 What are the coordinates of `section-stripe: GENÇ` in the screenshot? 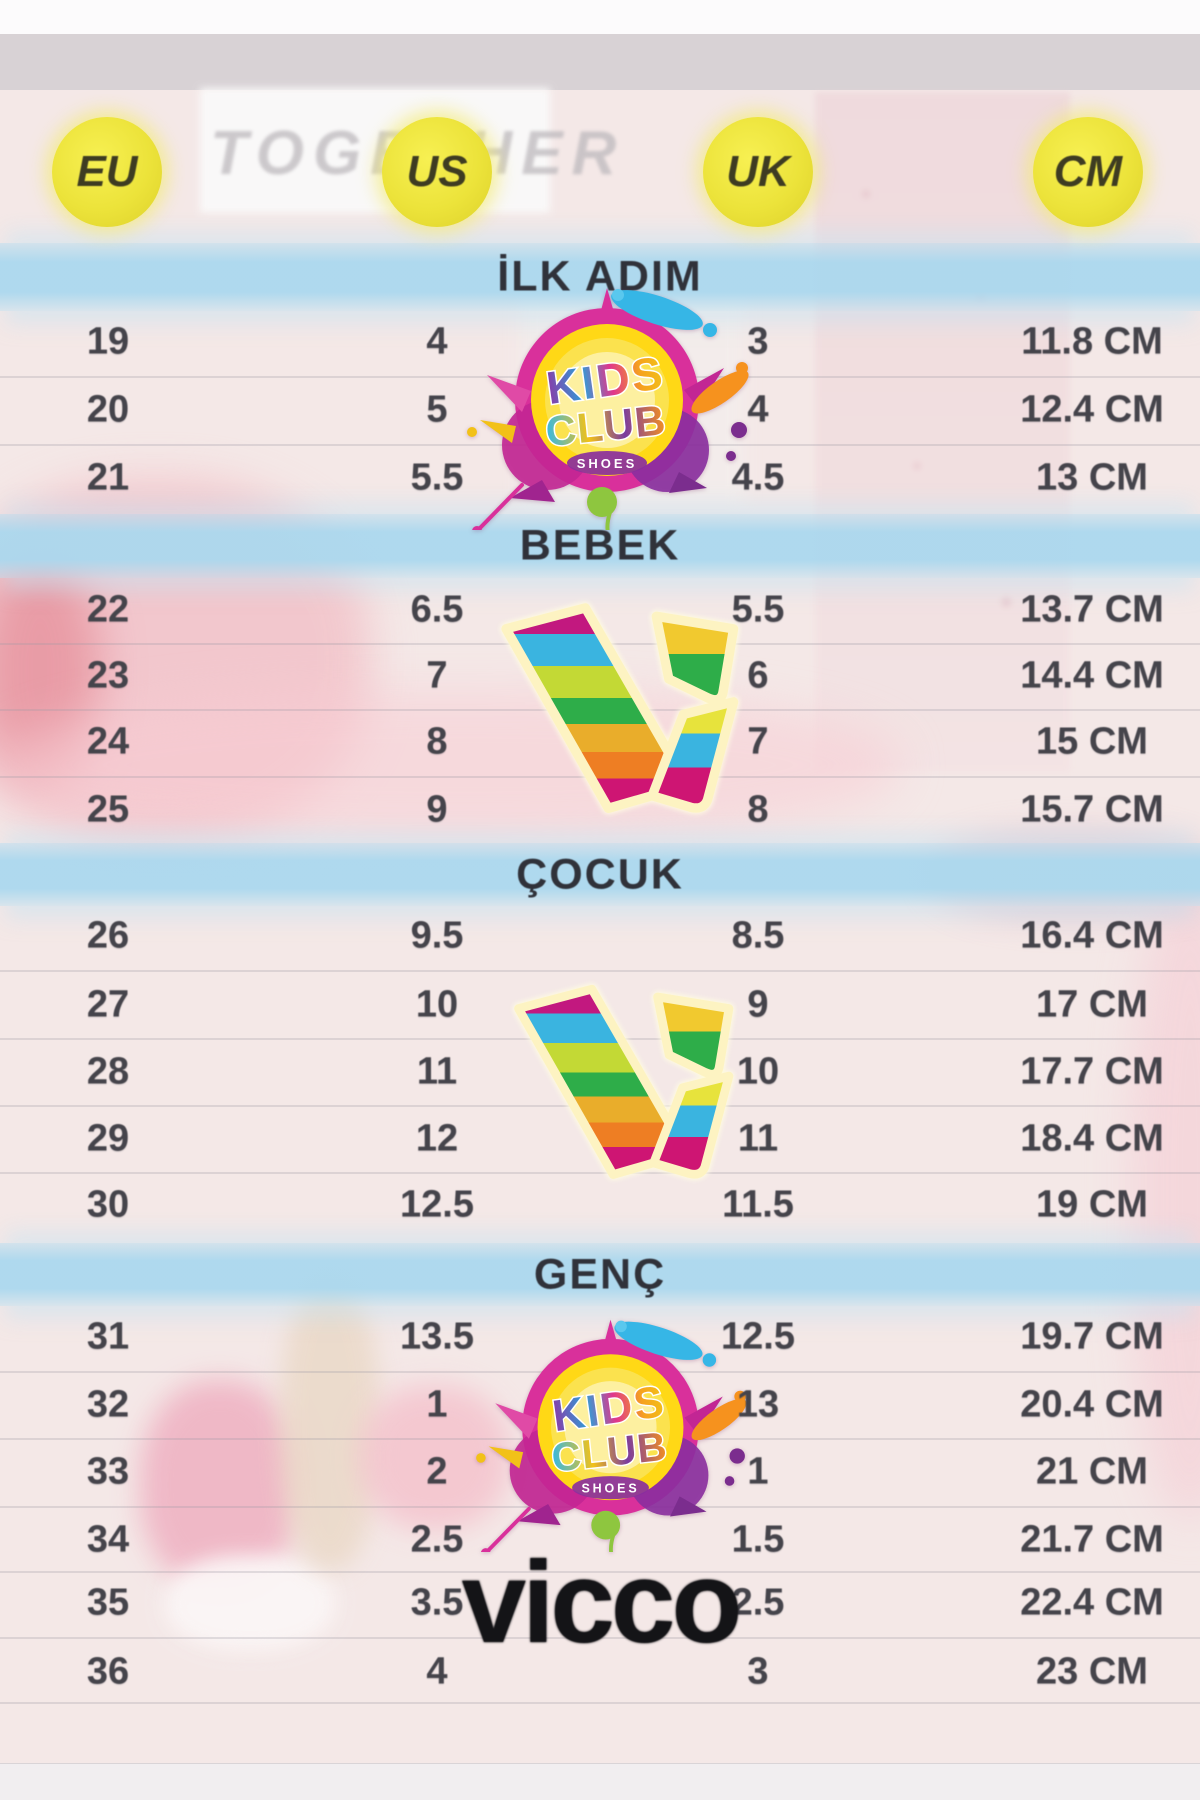 It's located at (600, 1274).